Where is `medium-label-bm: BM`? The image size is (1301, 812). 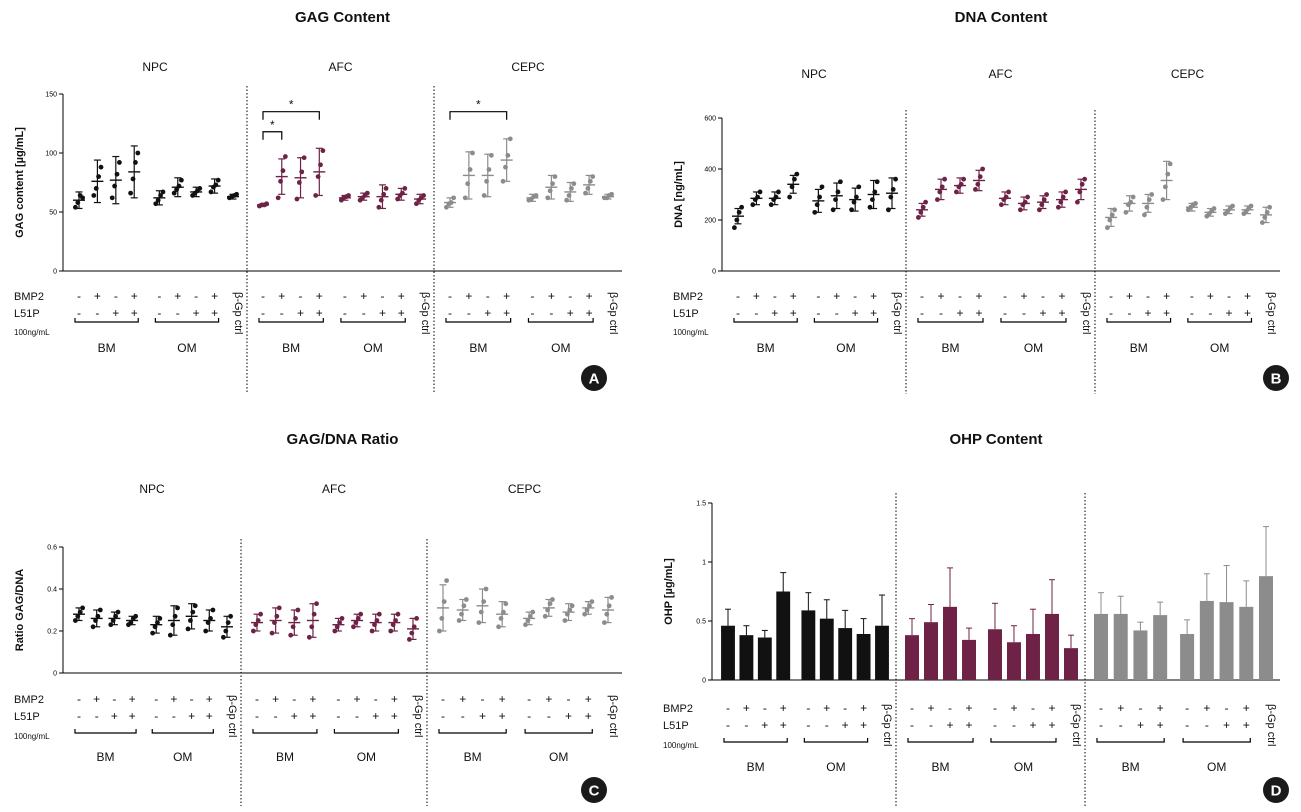
medium-label-bm: BM is located at coordinates (107, 348).